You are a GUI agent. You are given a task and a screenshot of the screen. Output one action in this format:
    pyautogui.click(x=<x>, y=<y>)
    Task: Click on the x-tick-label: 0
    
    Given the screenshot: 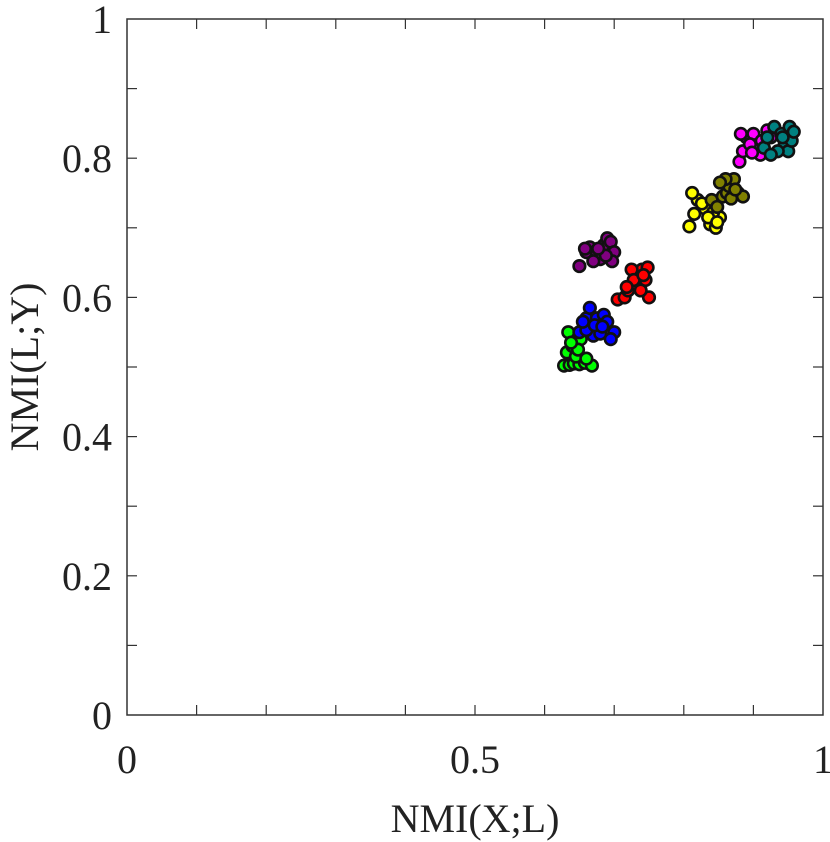 What is the action you would take?
    pyautogui.click(x=127, y=759)
    